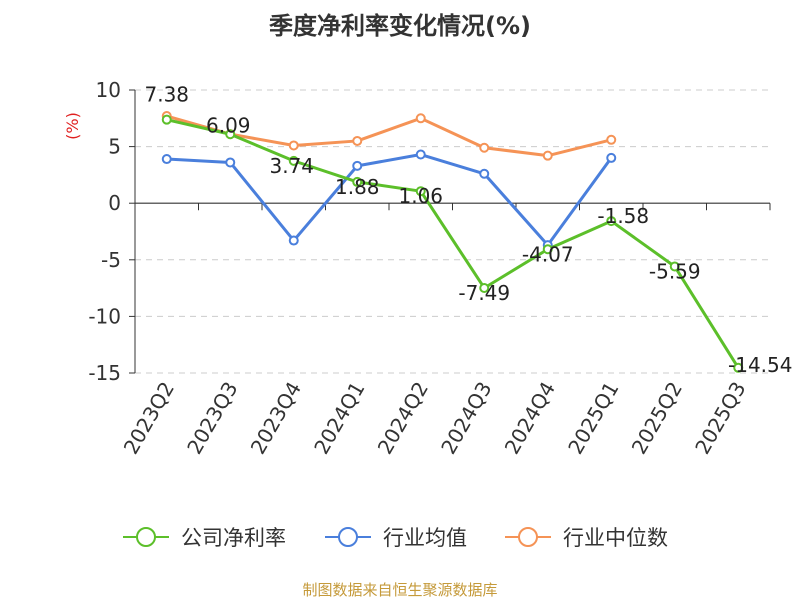 This screenshot has height=600, width=800. I want to click on legend-label: 公司净利率, so click(233, 538).